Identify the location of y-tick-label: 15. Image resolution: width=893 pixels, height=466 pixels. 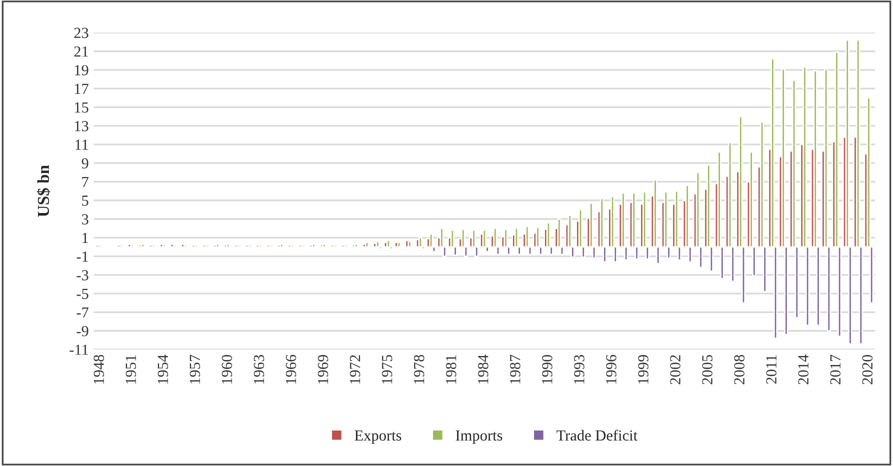
(81, 107).